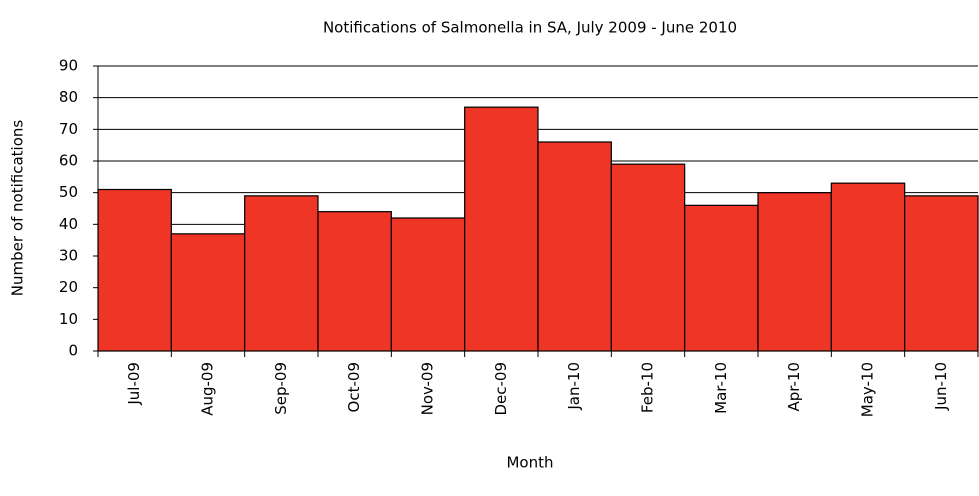 This screenshot has width=979, height=496. Describe the element at coordinates (794, 387) in the screenshot. I see `x-tick-label: Apr-10` at that location.